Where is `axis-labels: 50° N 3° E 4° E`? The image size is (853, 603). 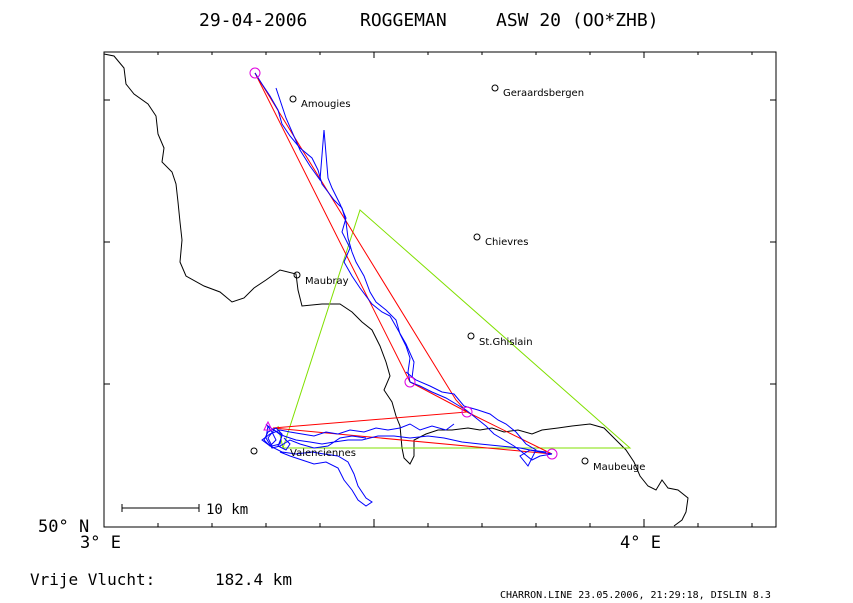 axis-labels: 50° N 3° E 4° E is located at coordinates (349, 535).